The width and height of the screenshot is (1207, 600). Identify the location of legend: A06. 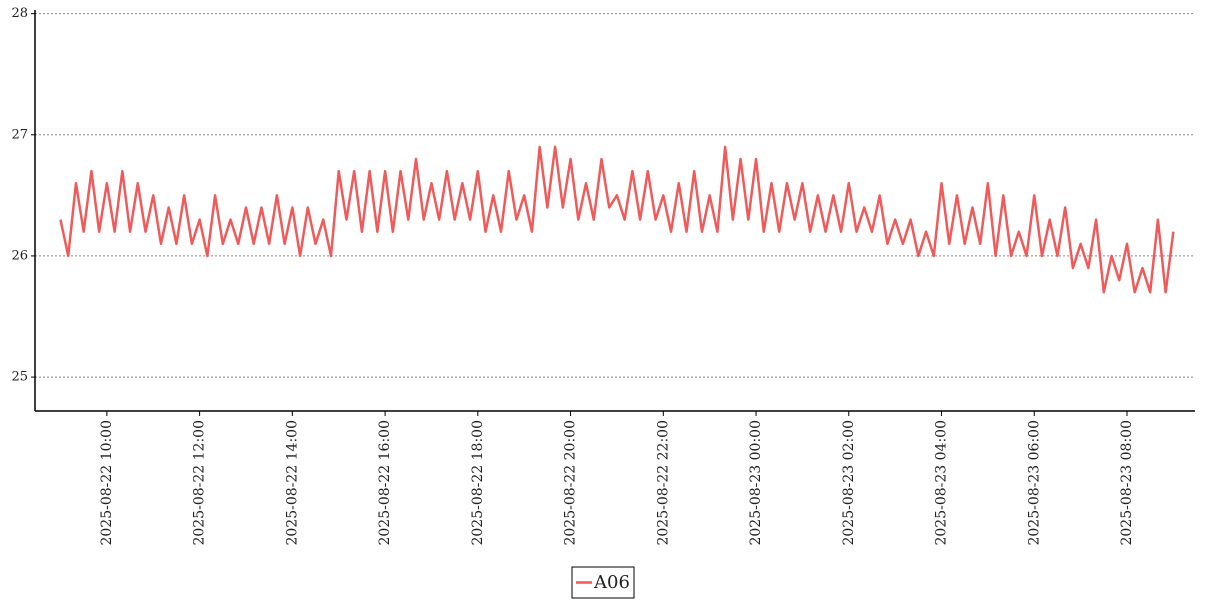
(603, 582).